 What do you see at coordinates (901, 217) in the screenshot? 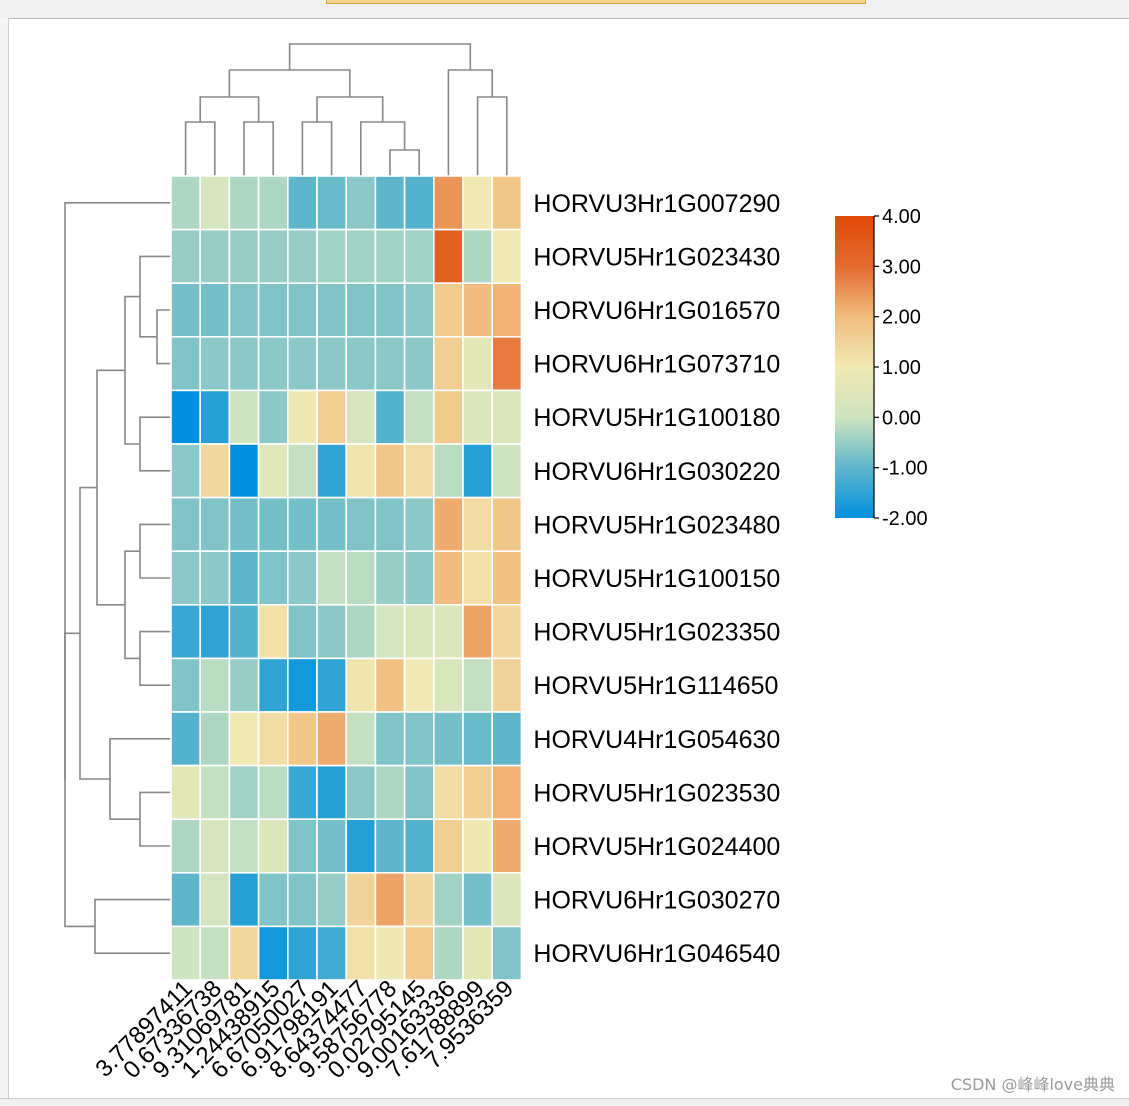
I see `color-legend-label: 4.00` at bounding box center [901, 217].